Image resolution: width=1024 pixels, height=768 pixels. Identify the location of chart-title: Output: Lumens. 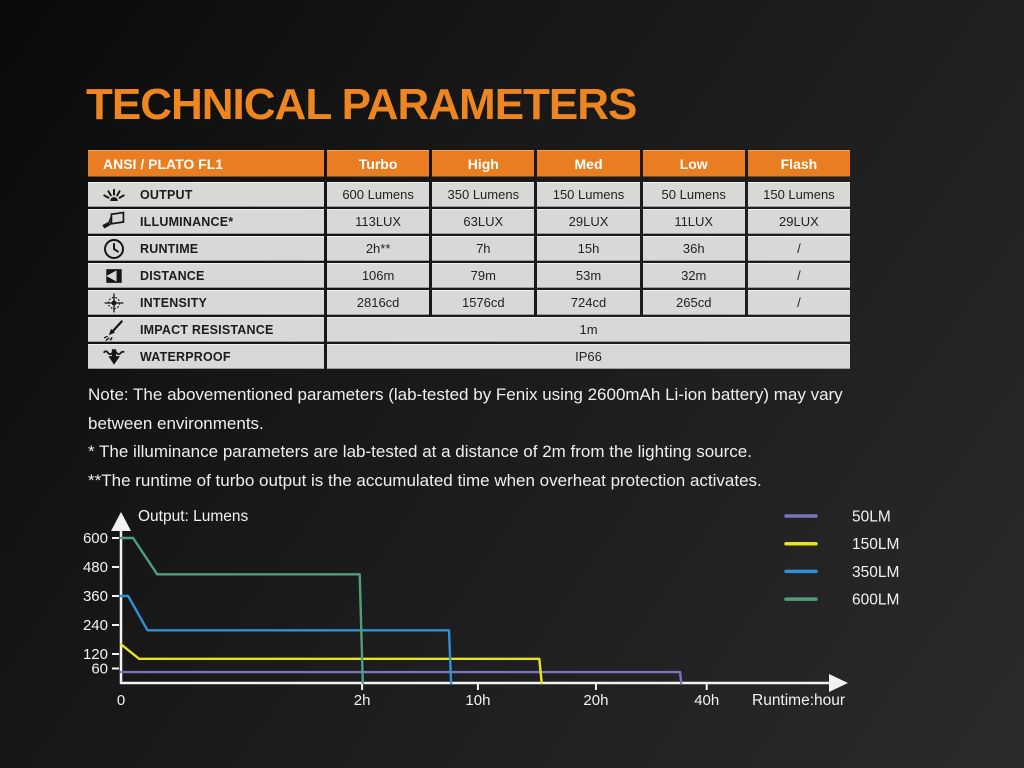
(193, 516).